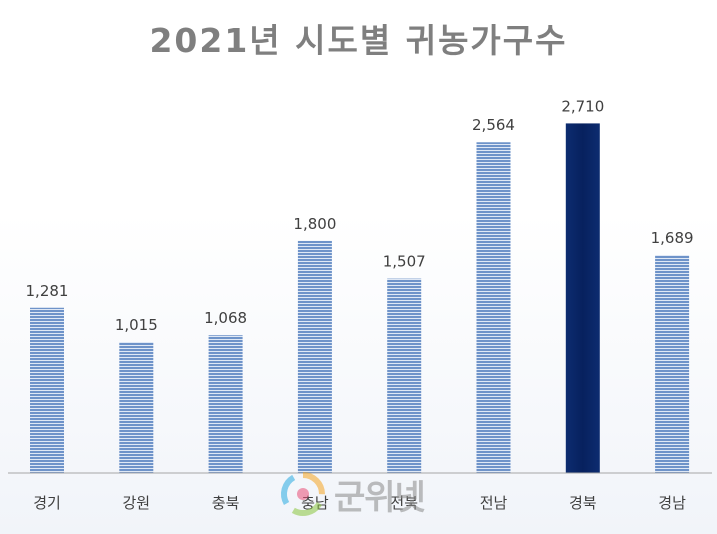 The image size is (717, 534). Describe the element at coordinates (226, 503) in the screenshot. I see `category-label: 충북` at that location.